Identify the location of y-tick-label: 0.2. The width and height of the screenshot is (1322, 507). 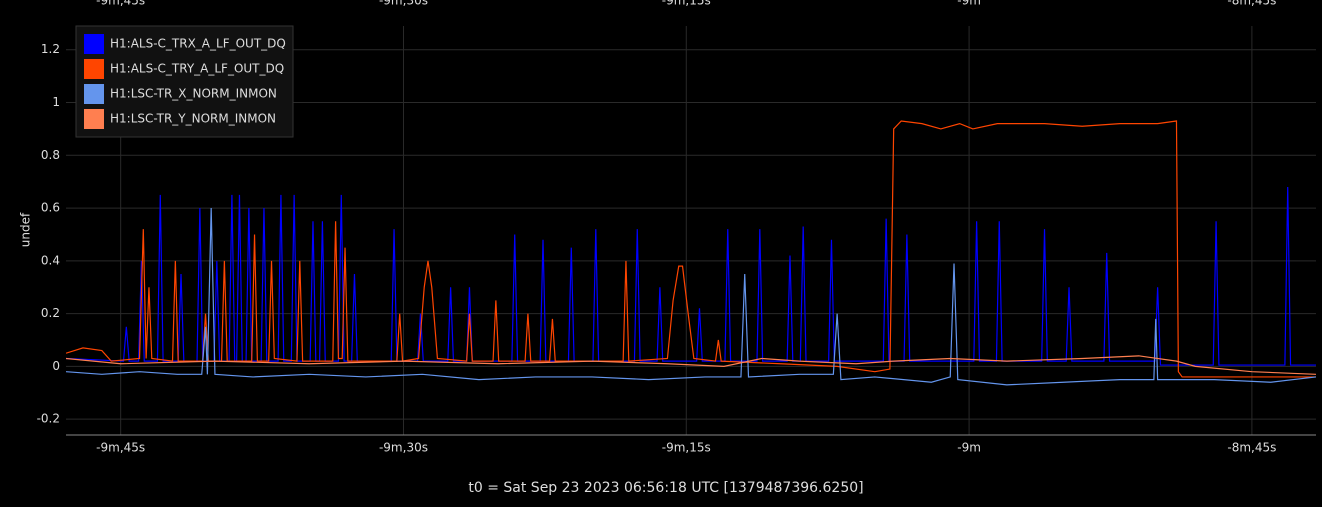
(50, 313).